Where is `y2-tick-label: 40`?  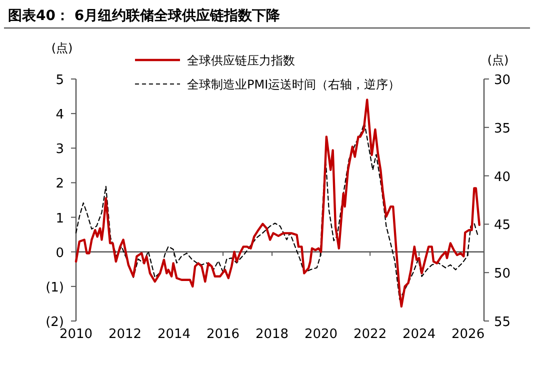 y2-tick-label: 40 is located at coordinates (502, 177).